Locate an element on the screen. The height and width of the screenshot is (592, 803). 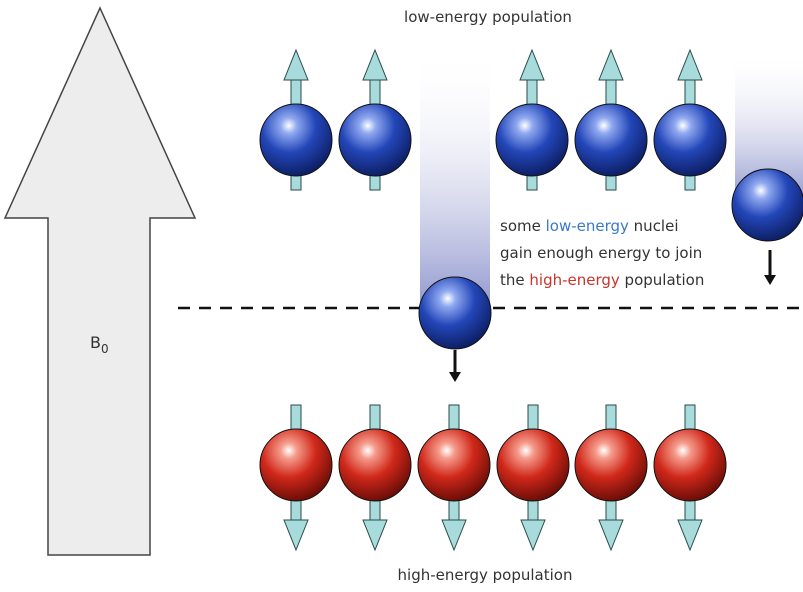
annotation-text: the is located at coordinates (514, 280).